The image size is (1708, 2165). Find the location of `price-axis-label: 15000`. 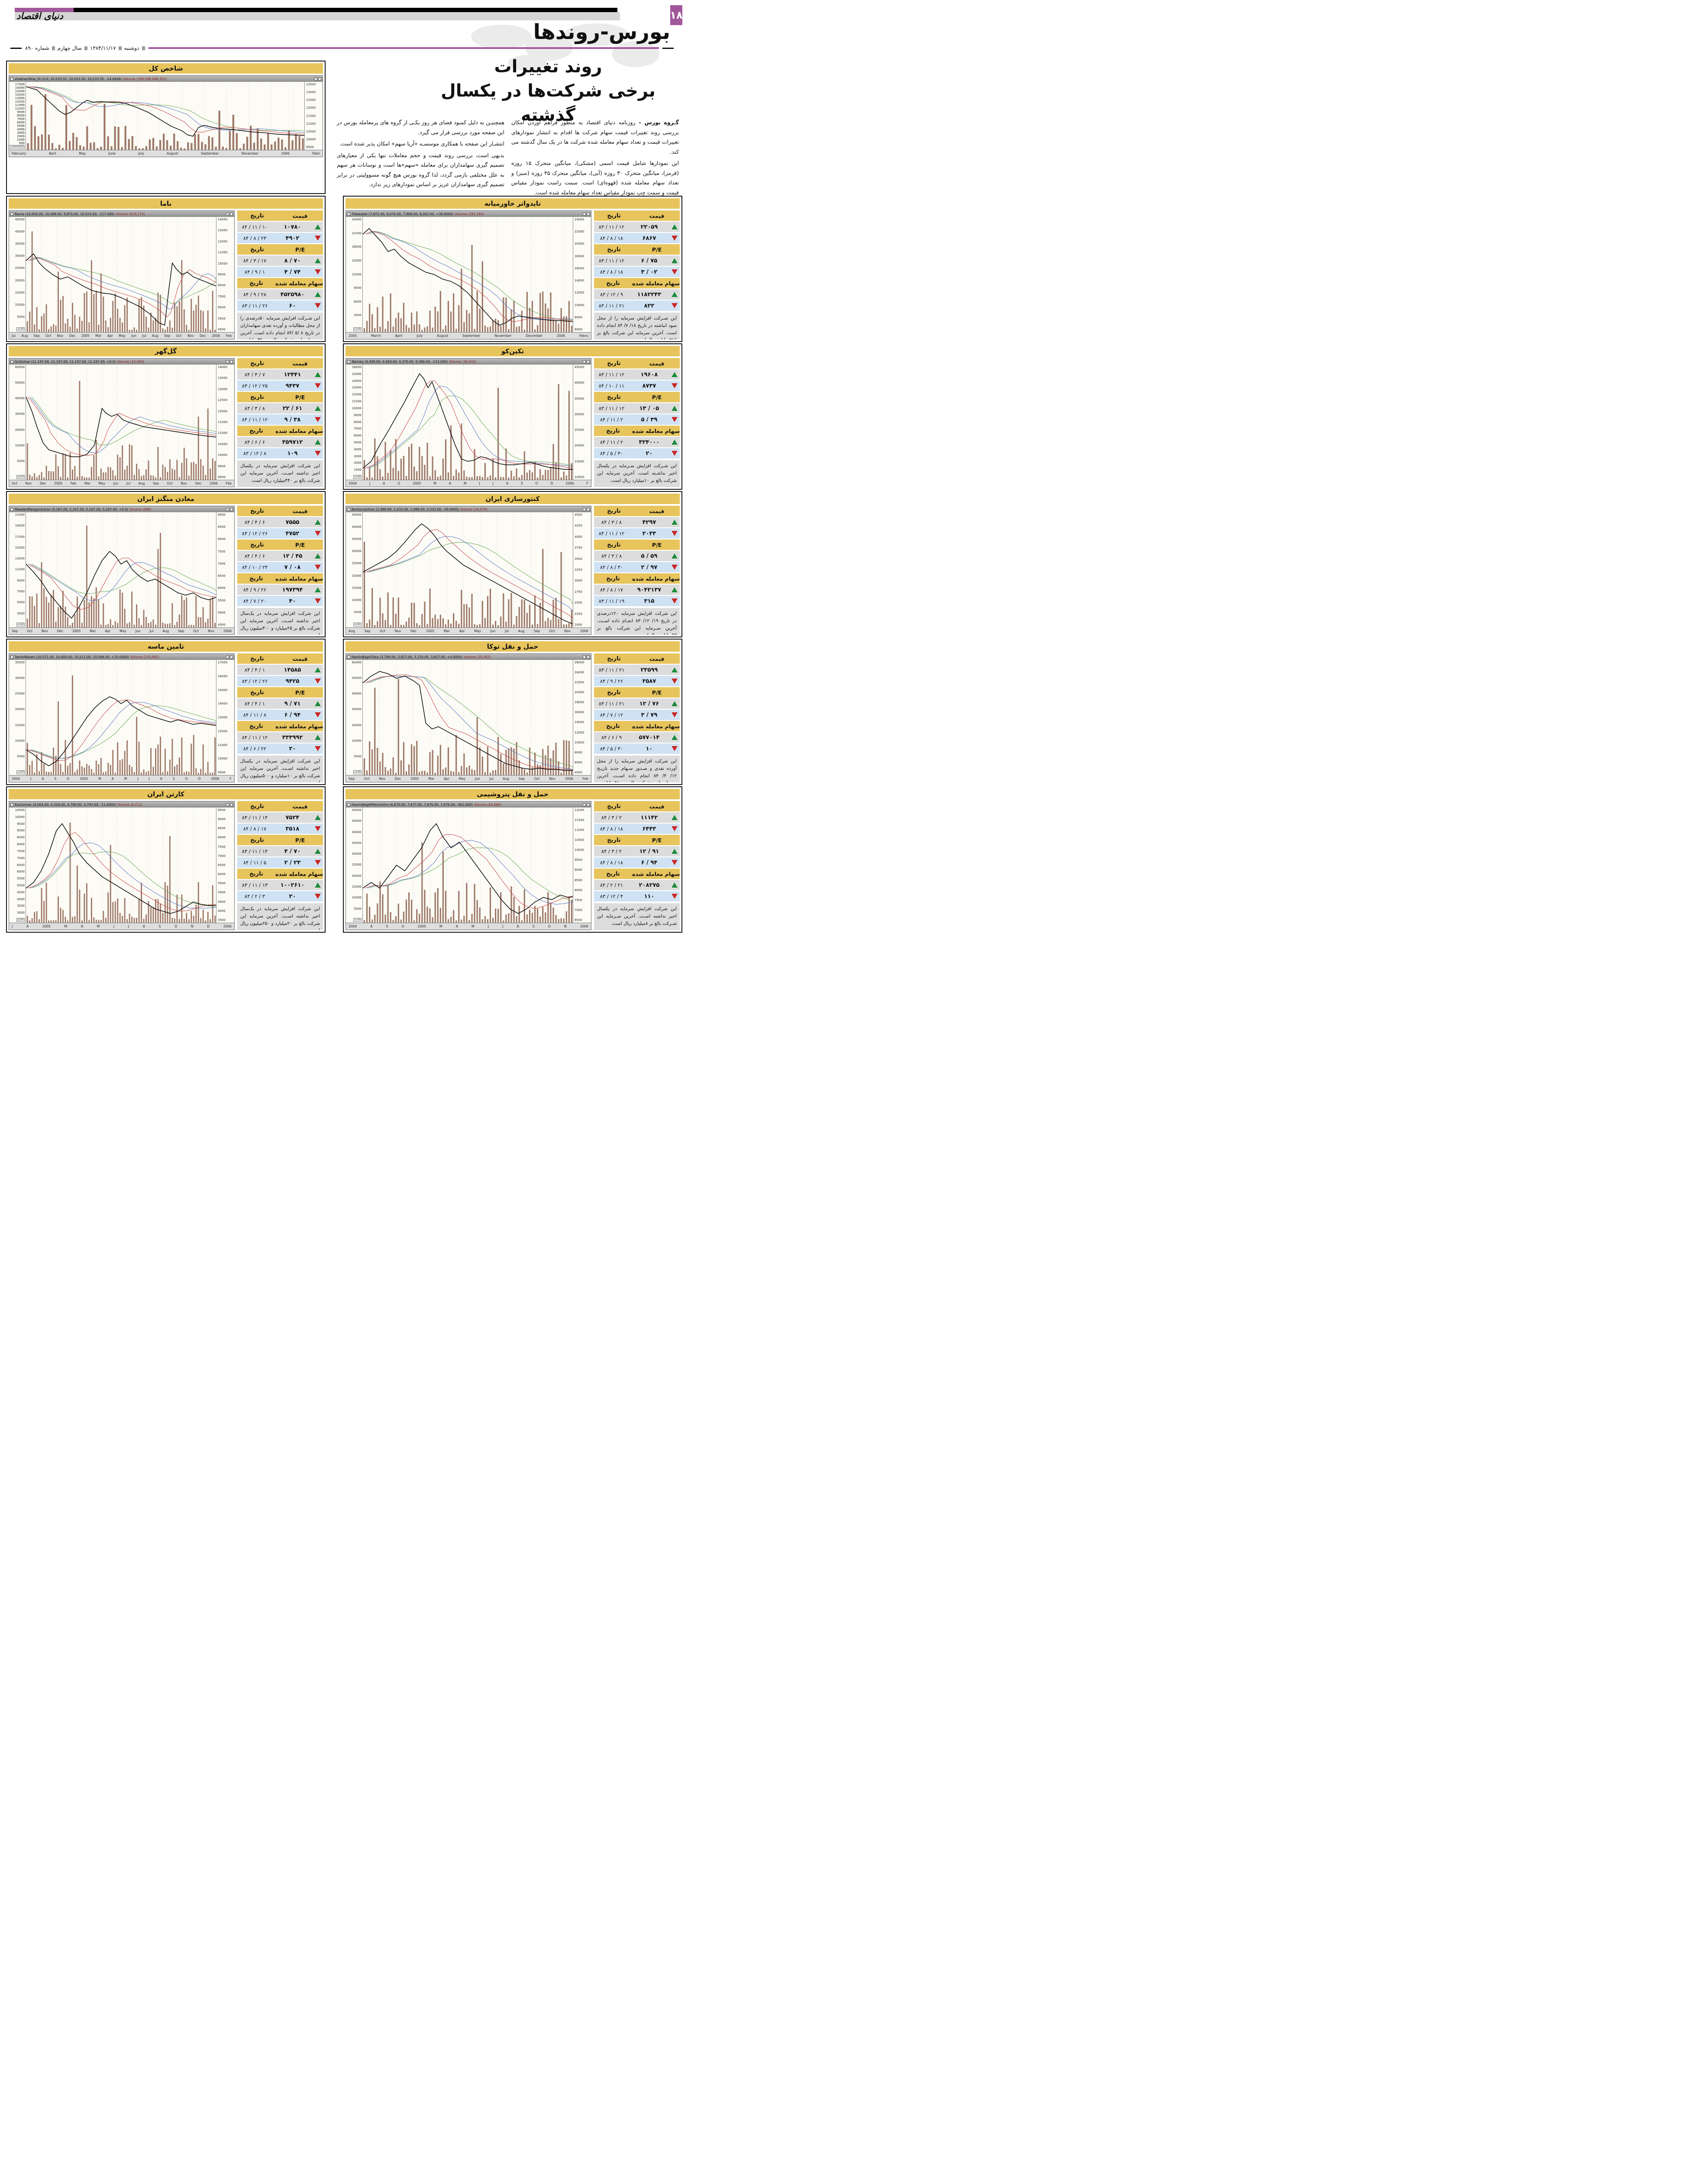

price-axis-label: 15000 is located at coordinates (579, 461).